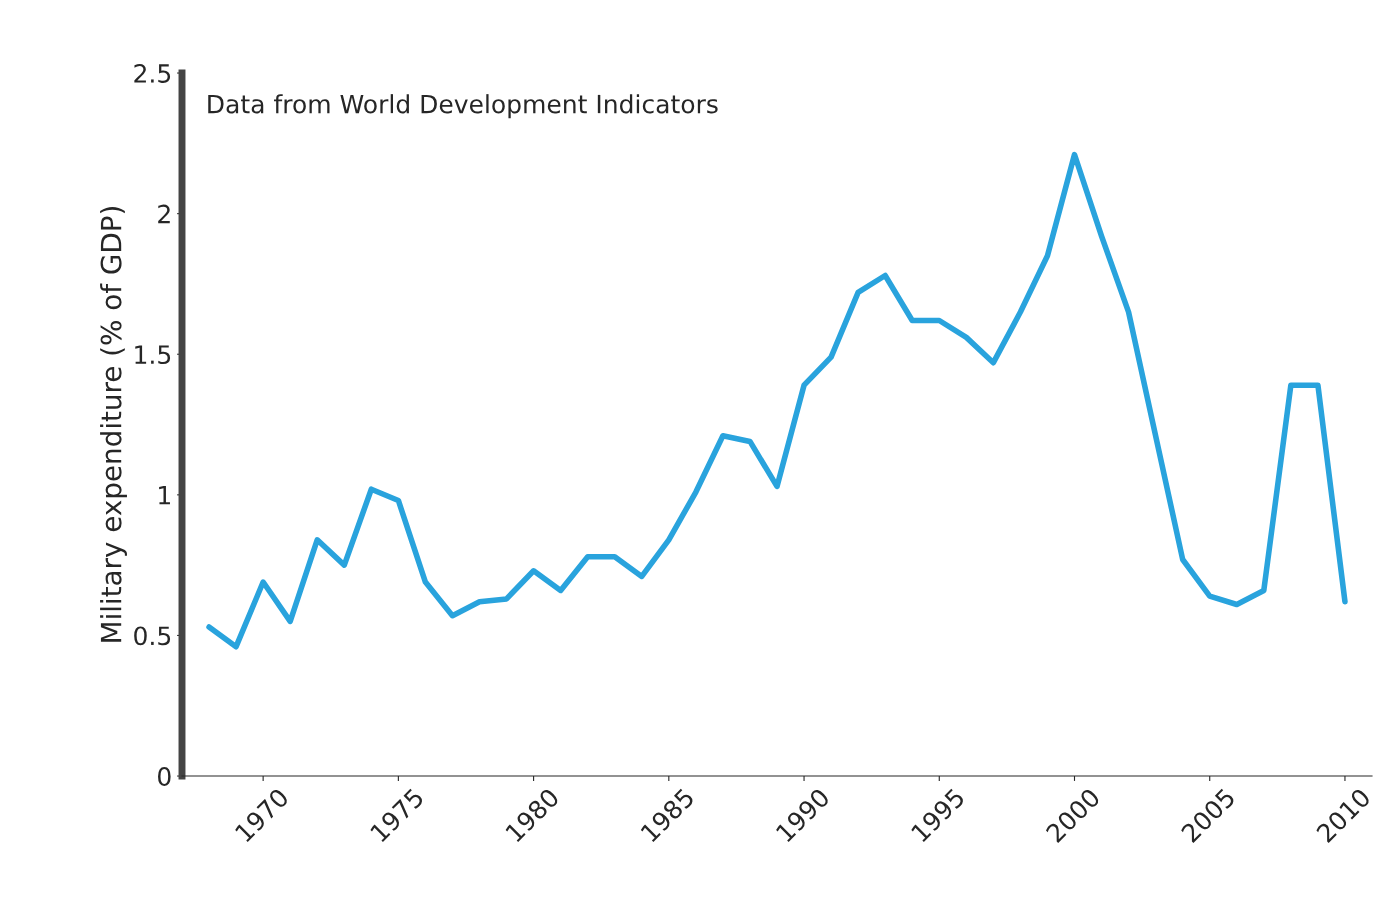  I want to click on y-tick-label: 1, so click(164, 495).